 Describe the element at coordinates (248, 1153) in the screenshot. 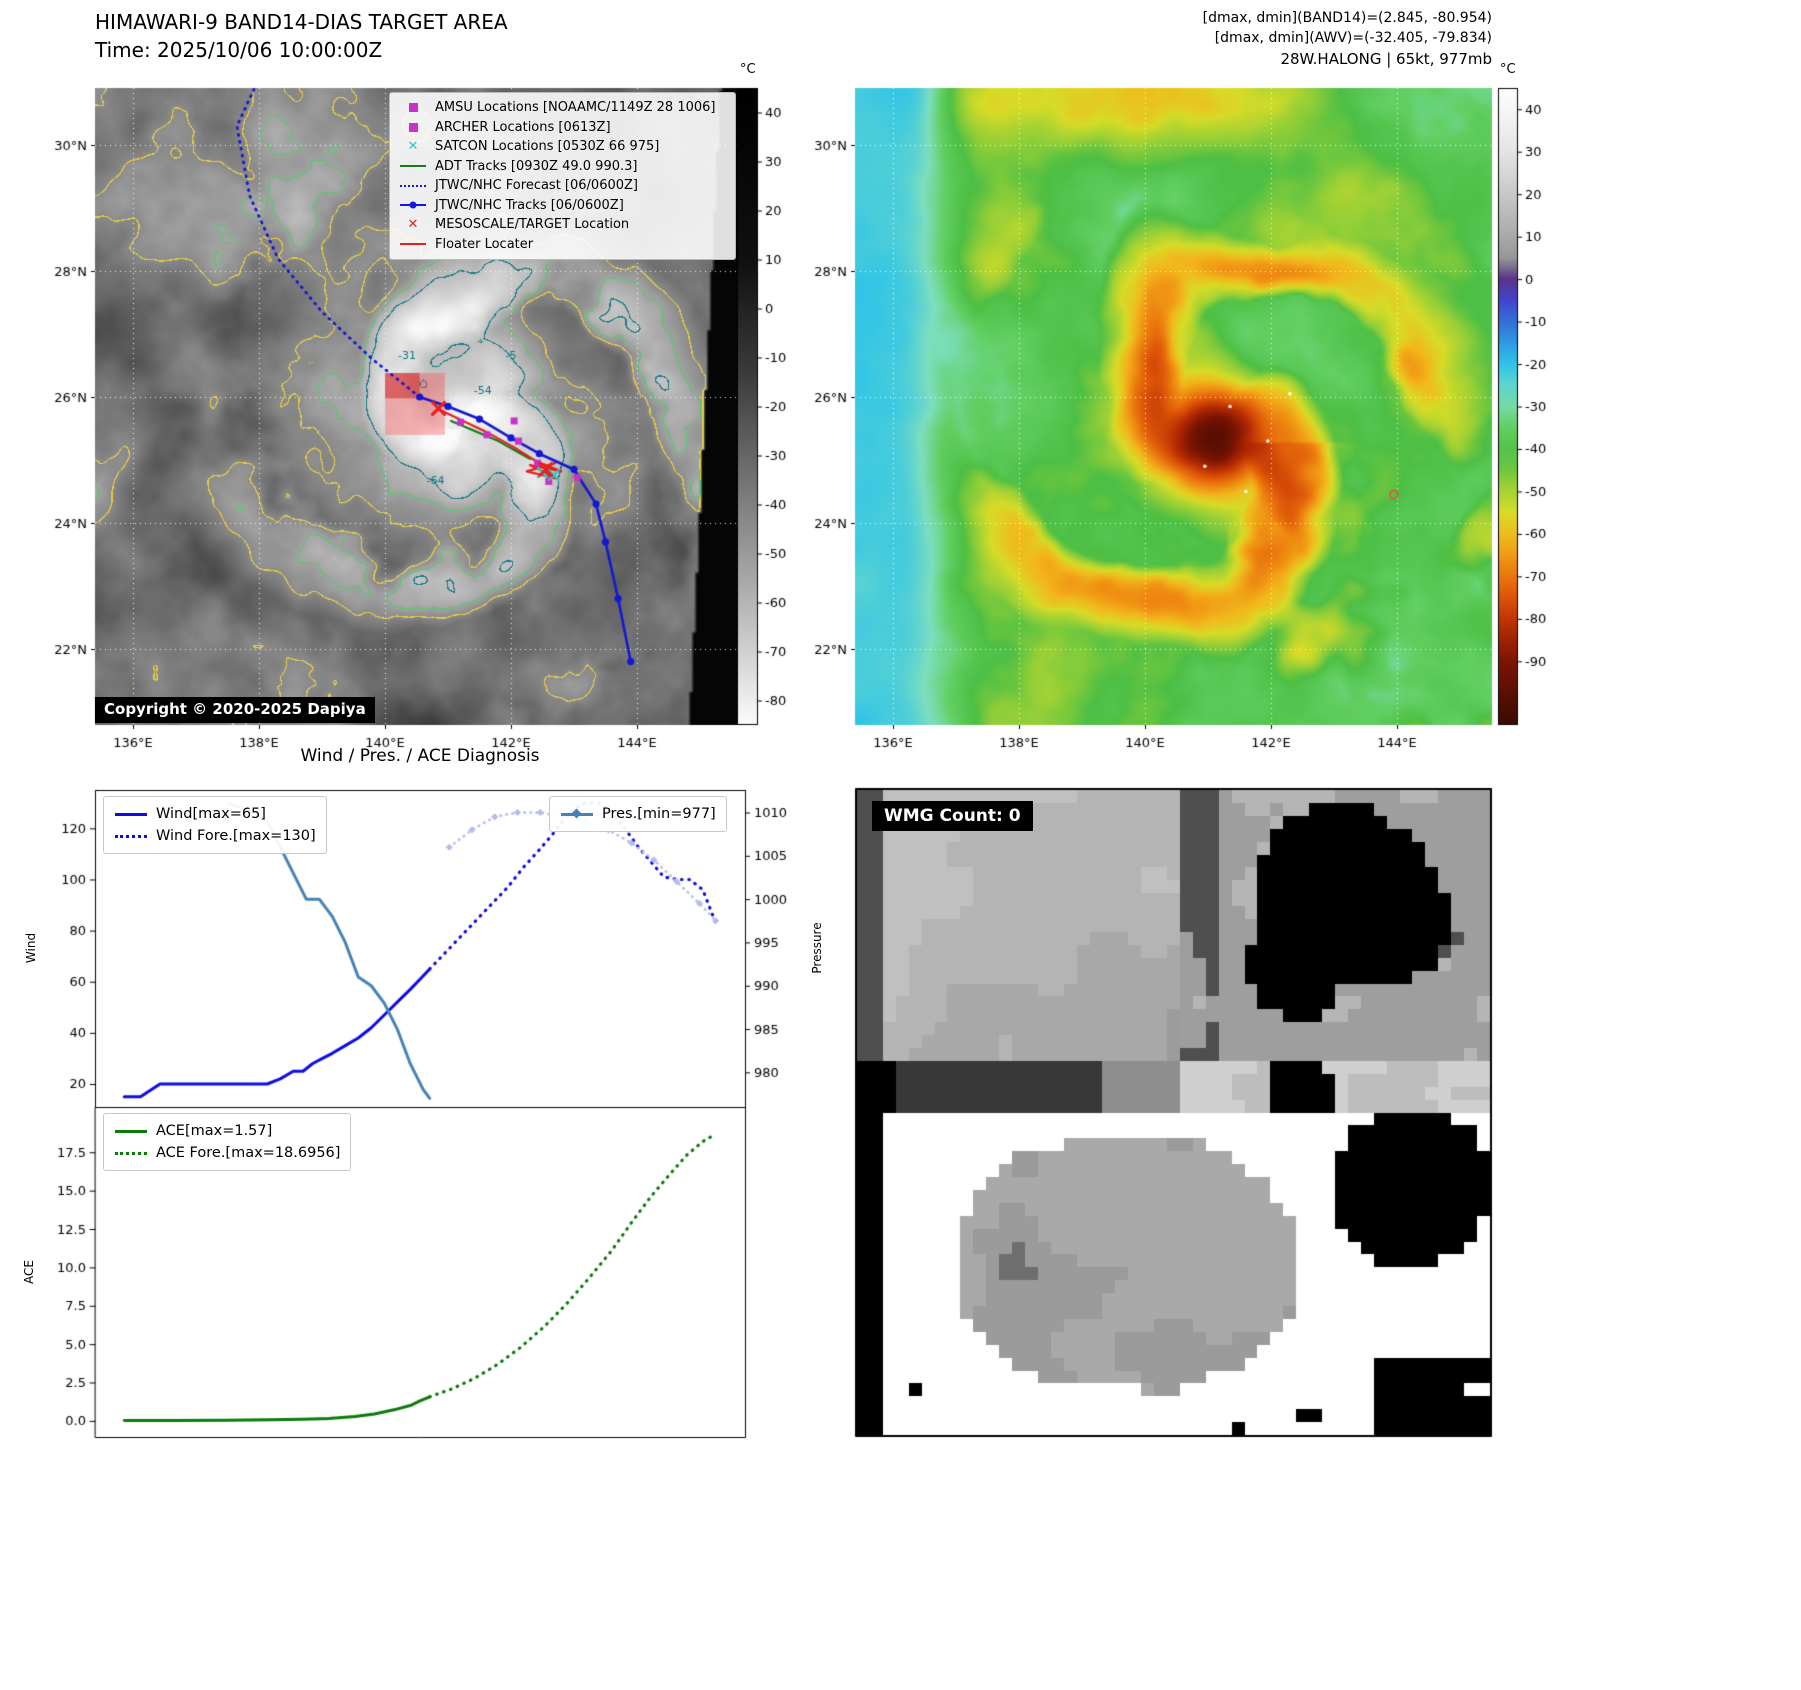

I see `legend-label: ACE Fore.[max=18.6956]` at that location.